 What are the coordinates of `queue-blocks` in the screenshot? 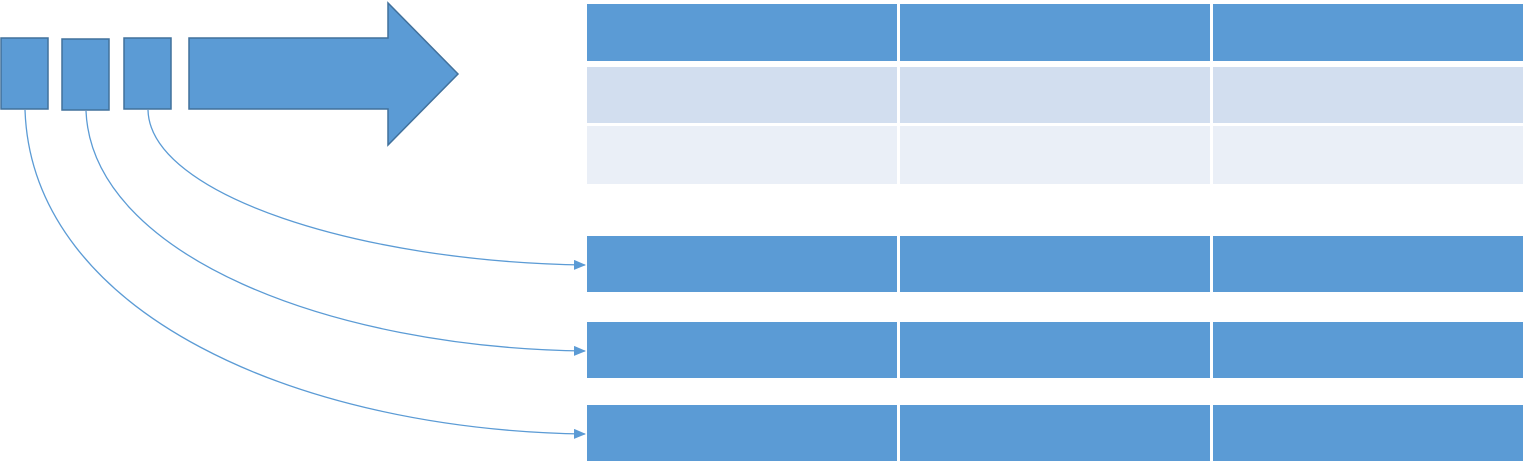 It's located at (86, 74).